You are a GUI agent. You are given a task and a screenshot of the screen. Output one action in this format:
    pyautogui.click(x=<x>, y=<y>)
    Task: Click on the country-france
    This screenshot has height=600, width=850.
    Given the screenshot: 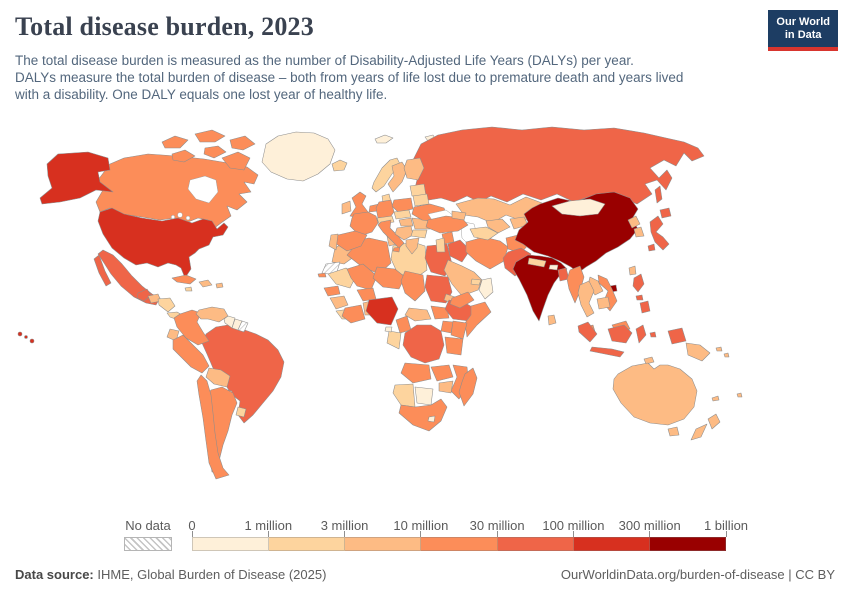 What is the action you would take?
    pyautogui.click(x=364, y=224)
    